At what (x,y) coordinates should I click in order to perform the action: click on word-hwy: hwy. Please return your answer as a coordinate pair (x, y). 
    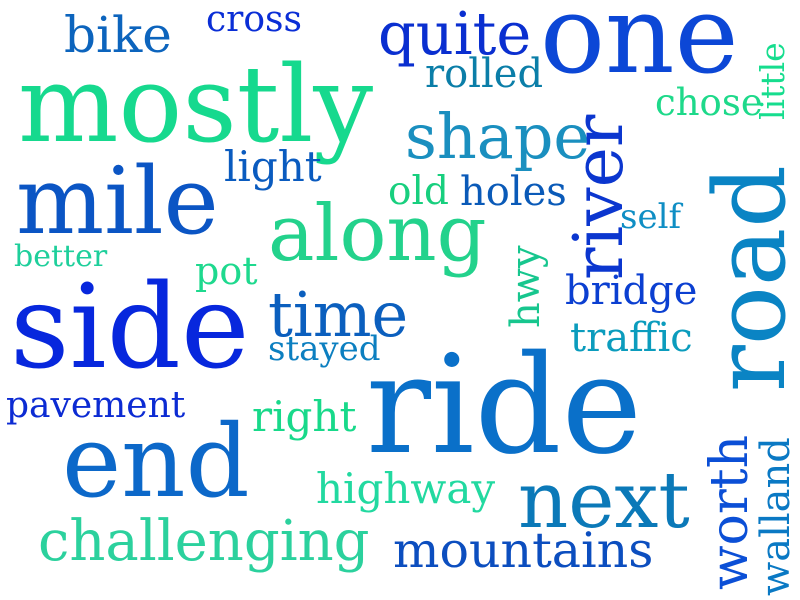
    Looking at the image, I should click on (526, 286).